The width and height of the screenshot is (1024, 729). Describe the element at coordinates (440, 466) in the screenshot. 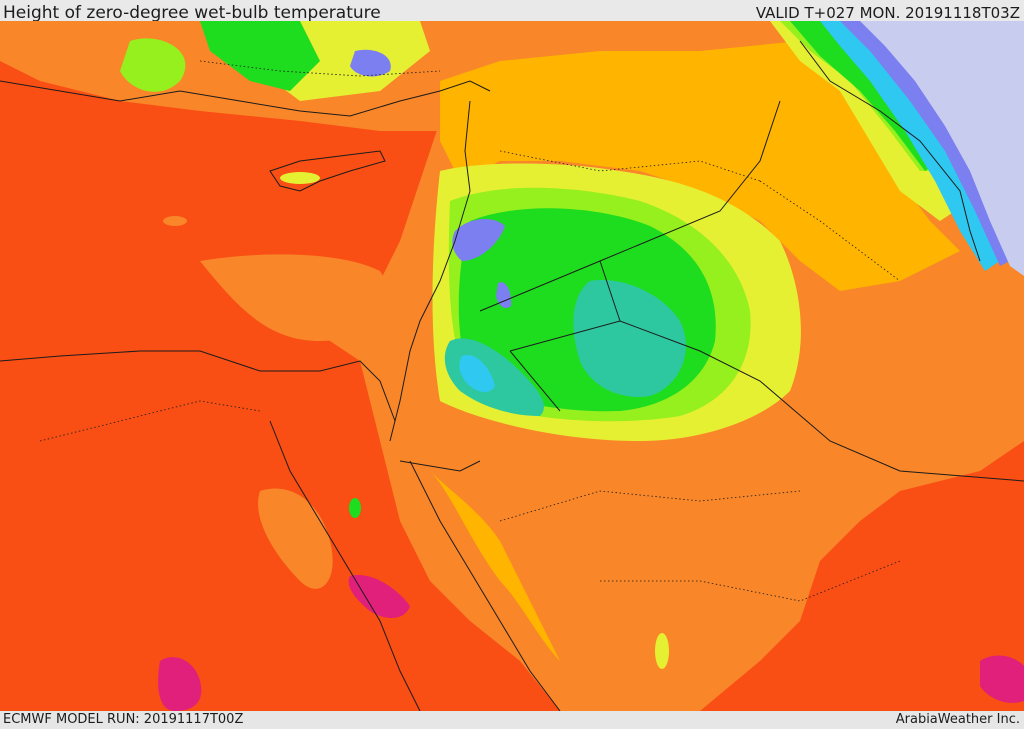

I see `border-egypt-israel` at that location.